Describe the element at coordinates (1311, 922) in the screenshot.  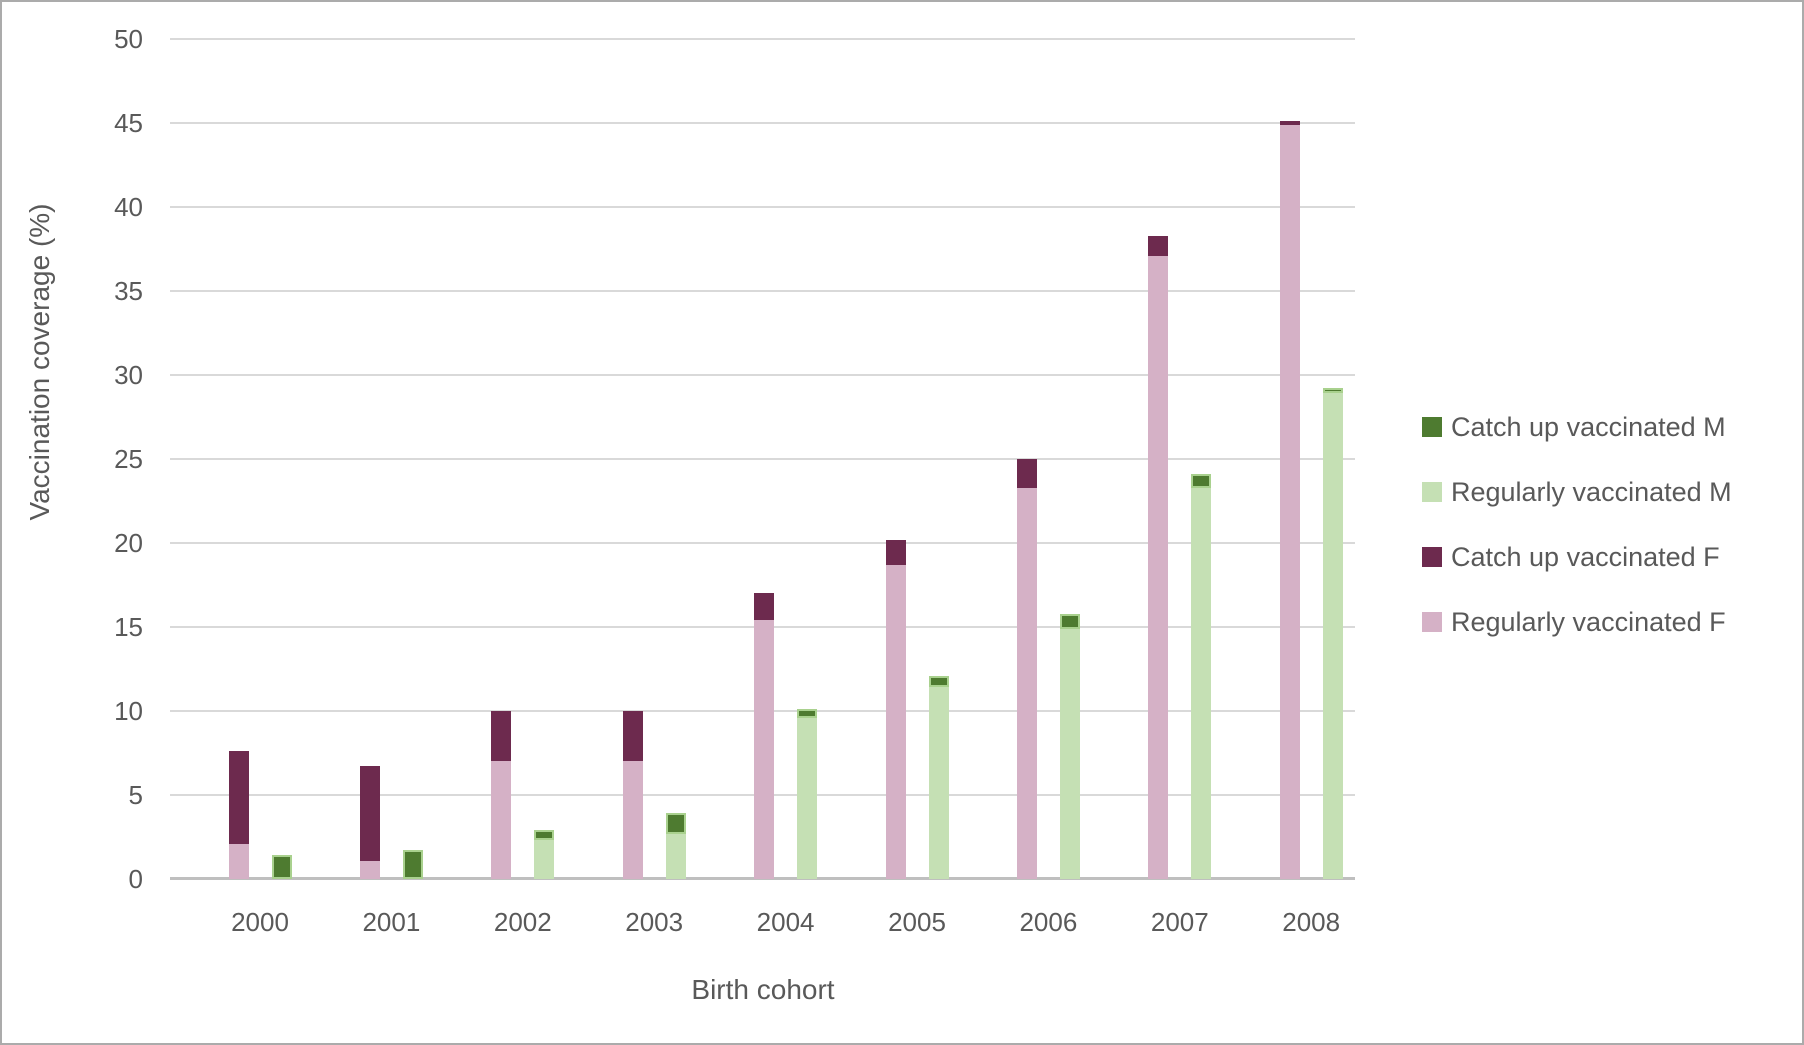
I see `x-category-label: 2008` at that location.